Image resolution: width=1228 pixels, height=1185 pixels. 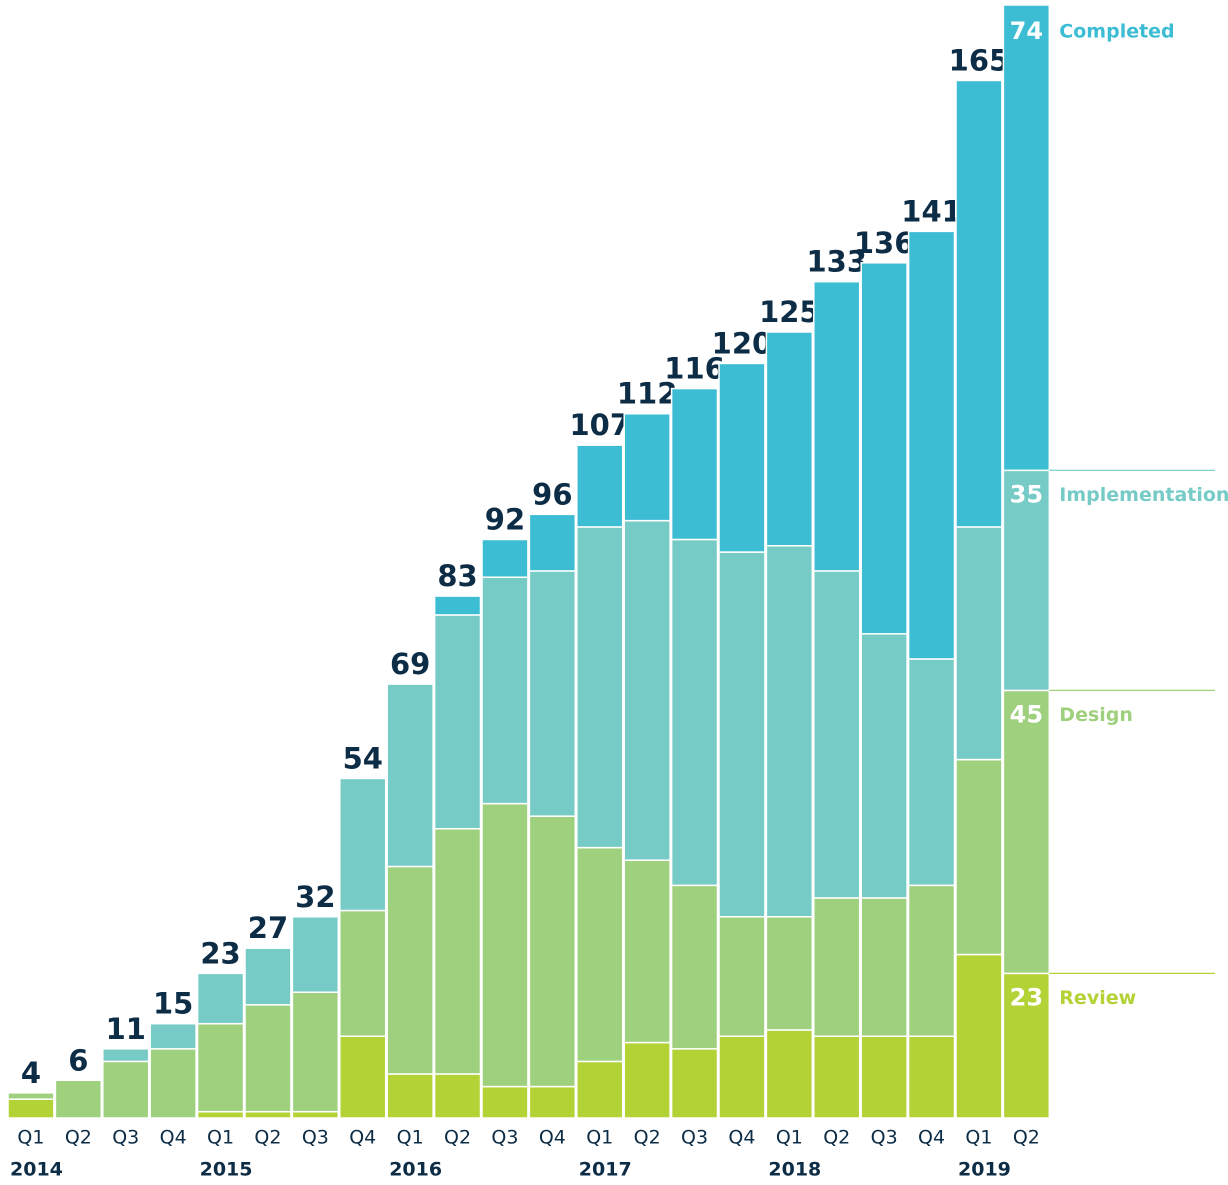 I want to click on legend-label: Design, so click(x=1096, y=715).